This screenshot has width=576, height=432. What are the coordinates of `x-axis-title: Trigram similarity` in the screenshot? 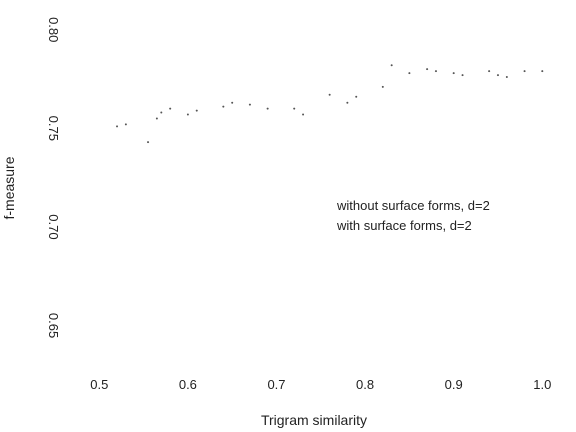 It's located at (314, 420).